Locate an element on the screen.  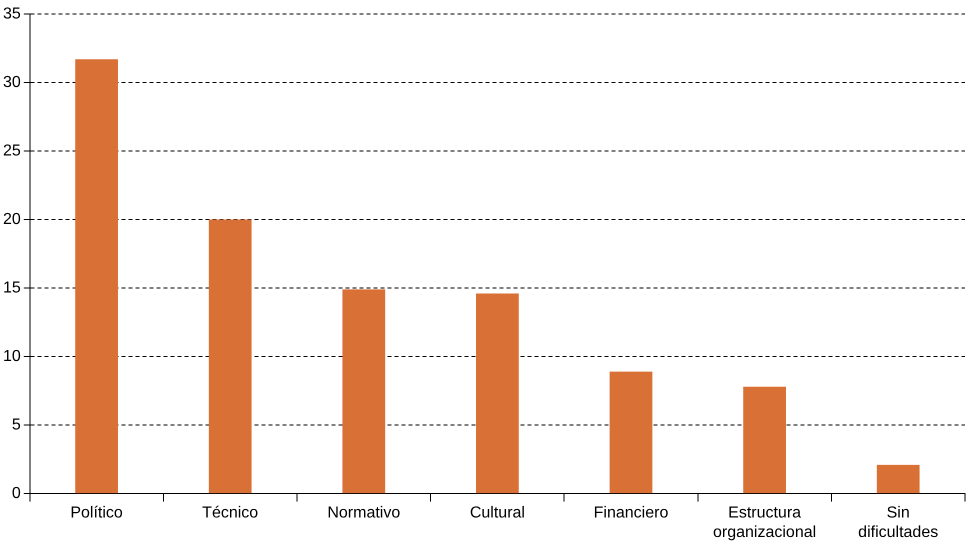
x-tick-label: Técnico is located at coordinates (230, 513).